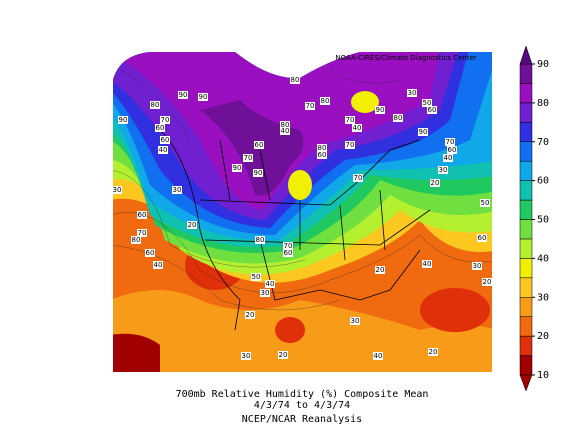 The width and height of the screenshot is (565, 437). I want to click on colorbar-tick-label: 90, so click(543, 64).